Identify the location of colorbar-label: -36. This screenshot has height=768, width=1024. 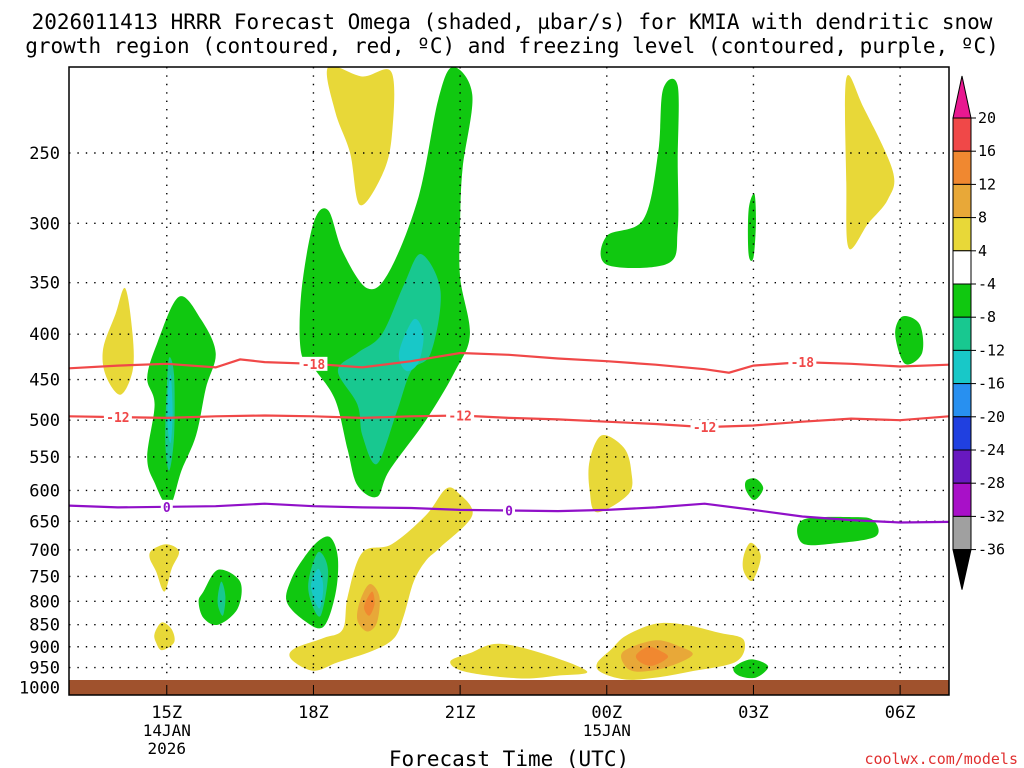
(991, 550).